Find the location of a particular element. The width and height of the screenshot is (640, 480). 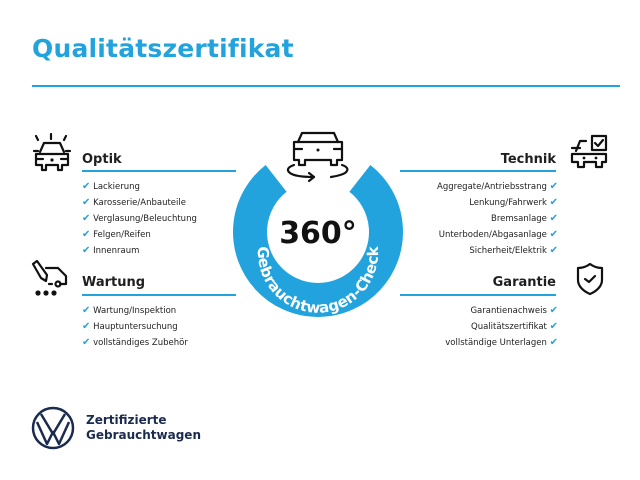

list-item: Qualitätszertifikat ✔ is located at coordinates (469, 327).